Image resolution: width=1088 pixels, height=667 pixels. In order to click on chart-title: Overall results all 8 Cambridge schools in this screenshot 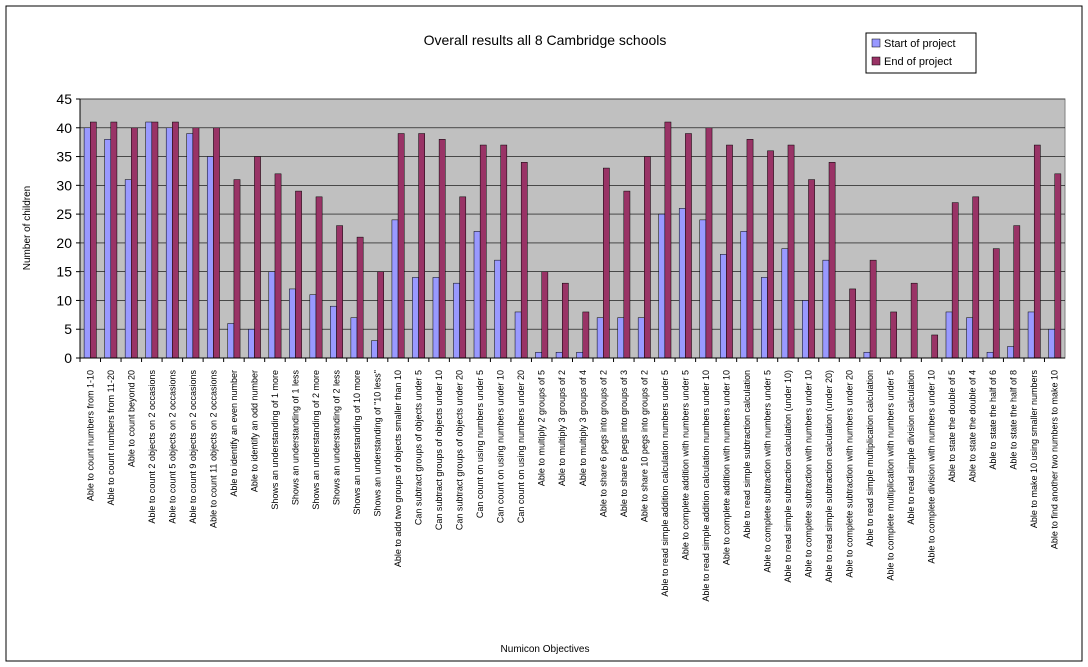, I will do `click(545, 40)`.